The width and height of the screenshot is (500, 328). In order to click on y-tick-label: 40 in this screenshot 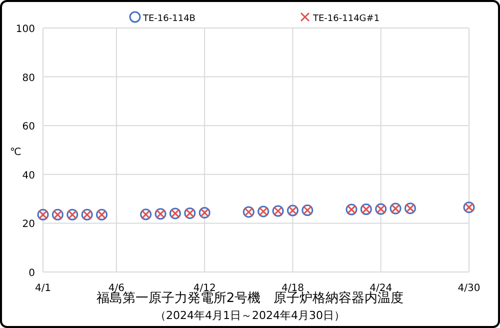, I will do `click(28, 176)`.